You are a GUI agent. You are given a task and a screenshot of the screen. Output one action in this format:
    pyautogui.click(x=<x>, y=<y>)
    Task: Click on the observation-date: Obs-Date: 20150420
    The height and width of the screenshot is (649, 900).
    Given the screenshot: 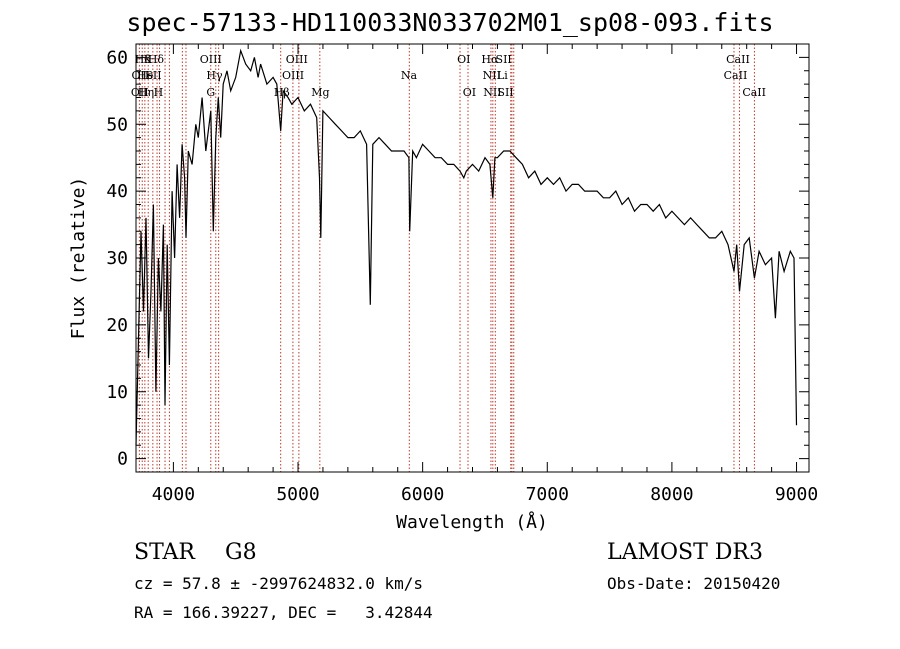 What is the action you would take?
    pyautogui.click(x=694, y=583)
    